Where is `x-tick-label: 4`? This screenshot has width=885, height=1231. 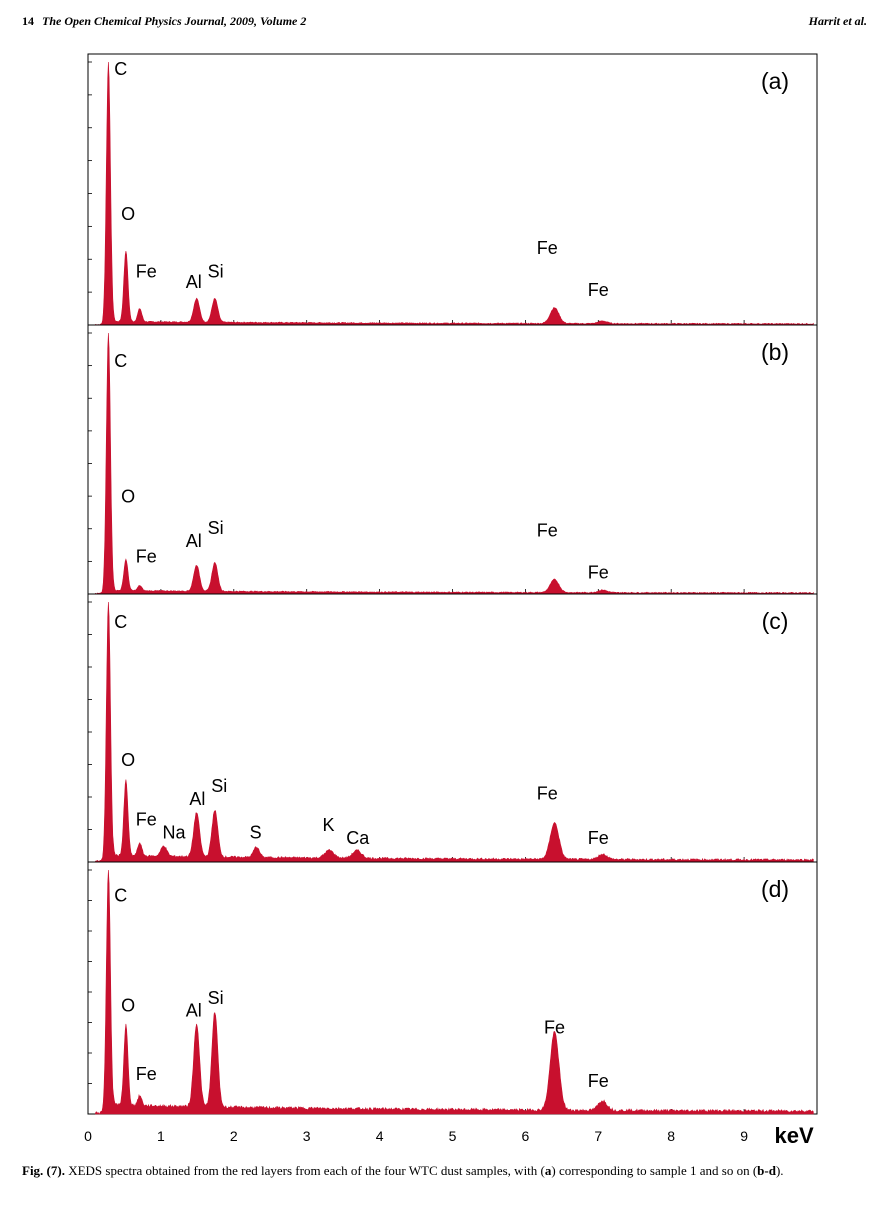
x-tick-label: 4 is located at coordinates (380, 1136).